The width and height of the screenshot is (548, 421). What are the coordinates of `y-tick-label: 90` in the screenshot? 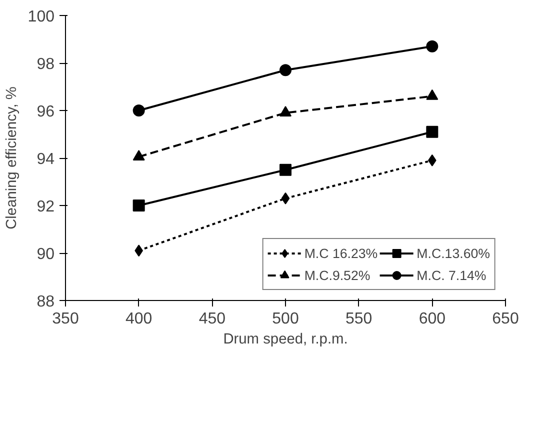 It's located at (45, 254).